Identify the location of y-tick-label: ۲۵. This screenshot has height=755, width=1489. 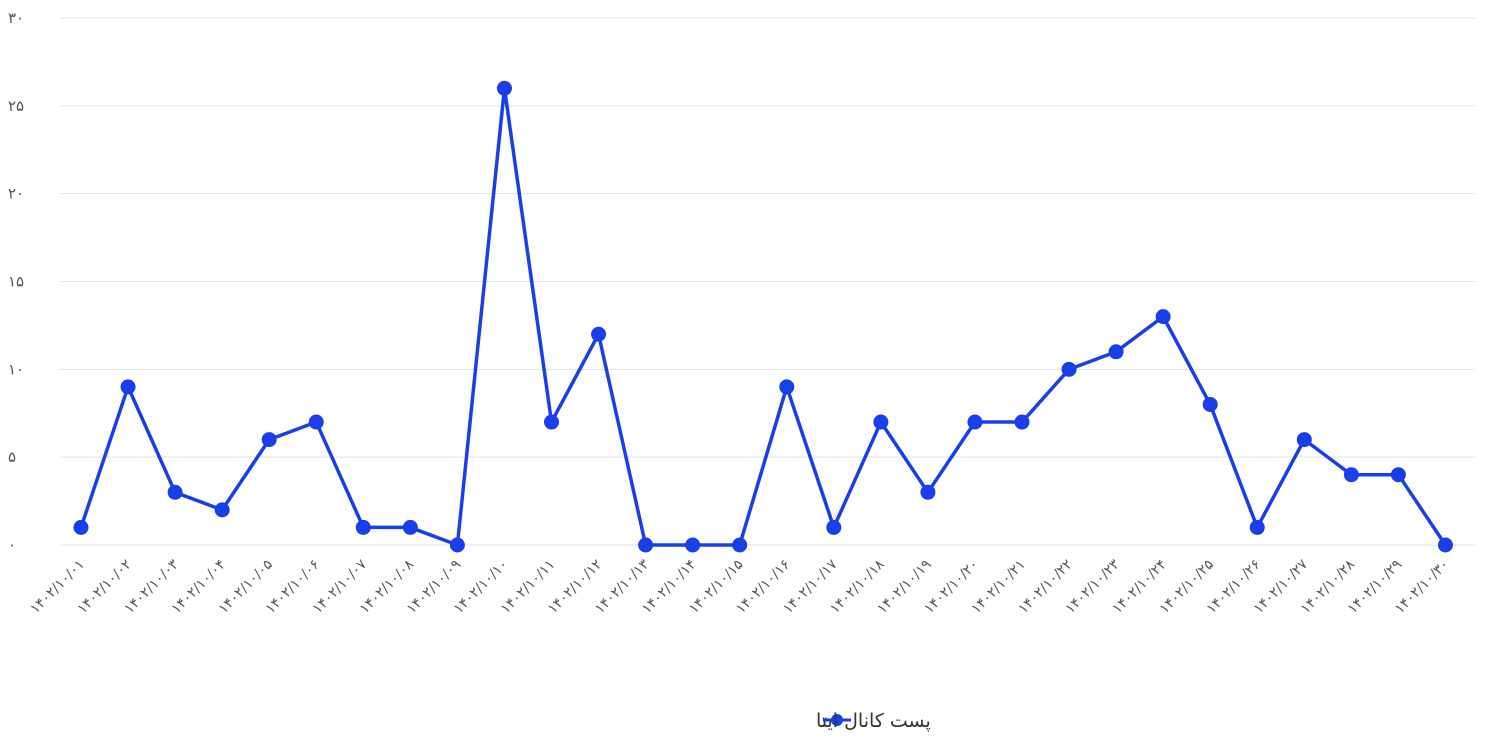
(16, 106).